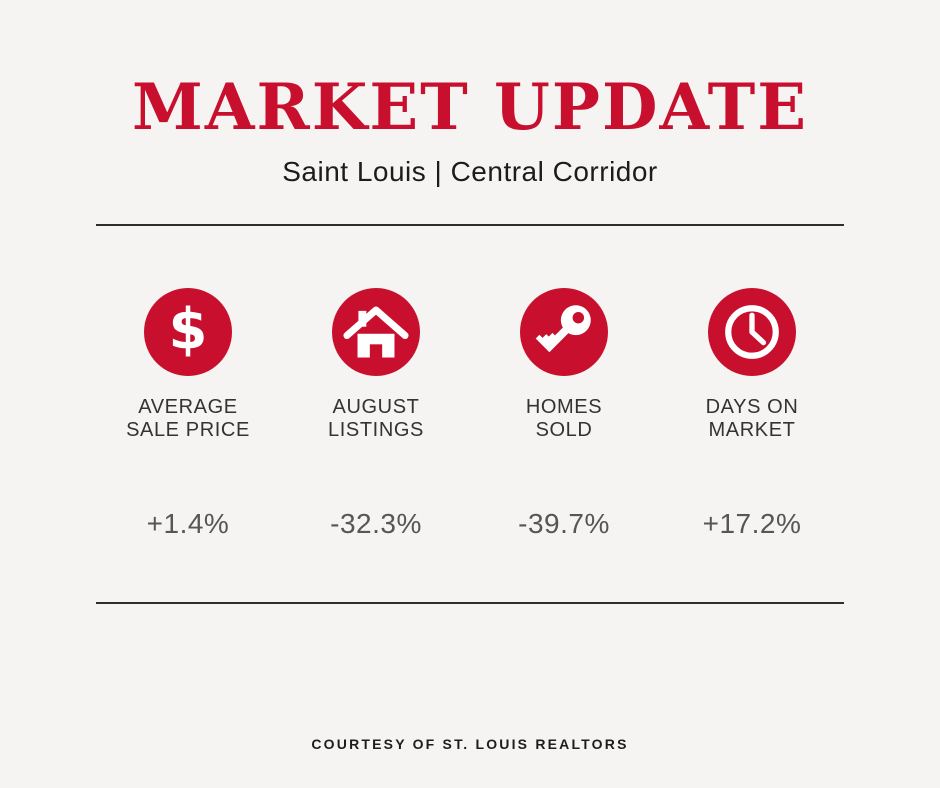 This screenshot has height=788, width=940. What do you see at coordinates (752, 407) in the screenshot?
I see `stat-label-line1: DAYS ON` at bounding box center [752, 407].